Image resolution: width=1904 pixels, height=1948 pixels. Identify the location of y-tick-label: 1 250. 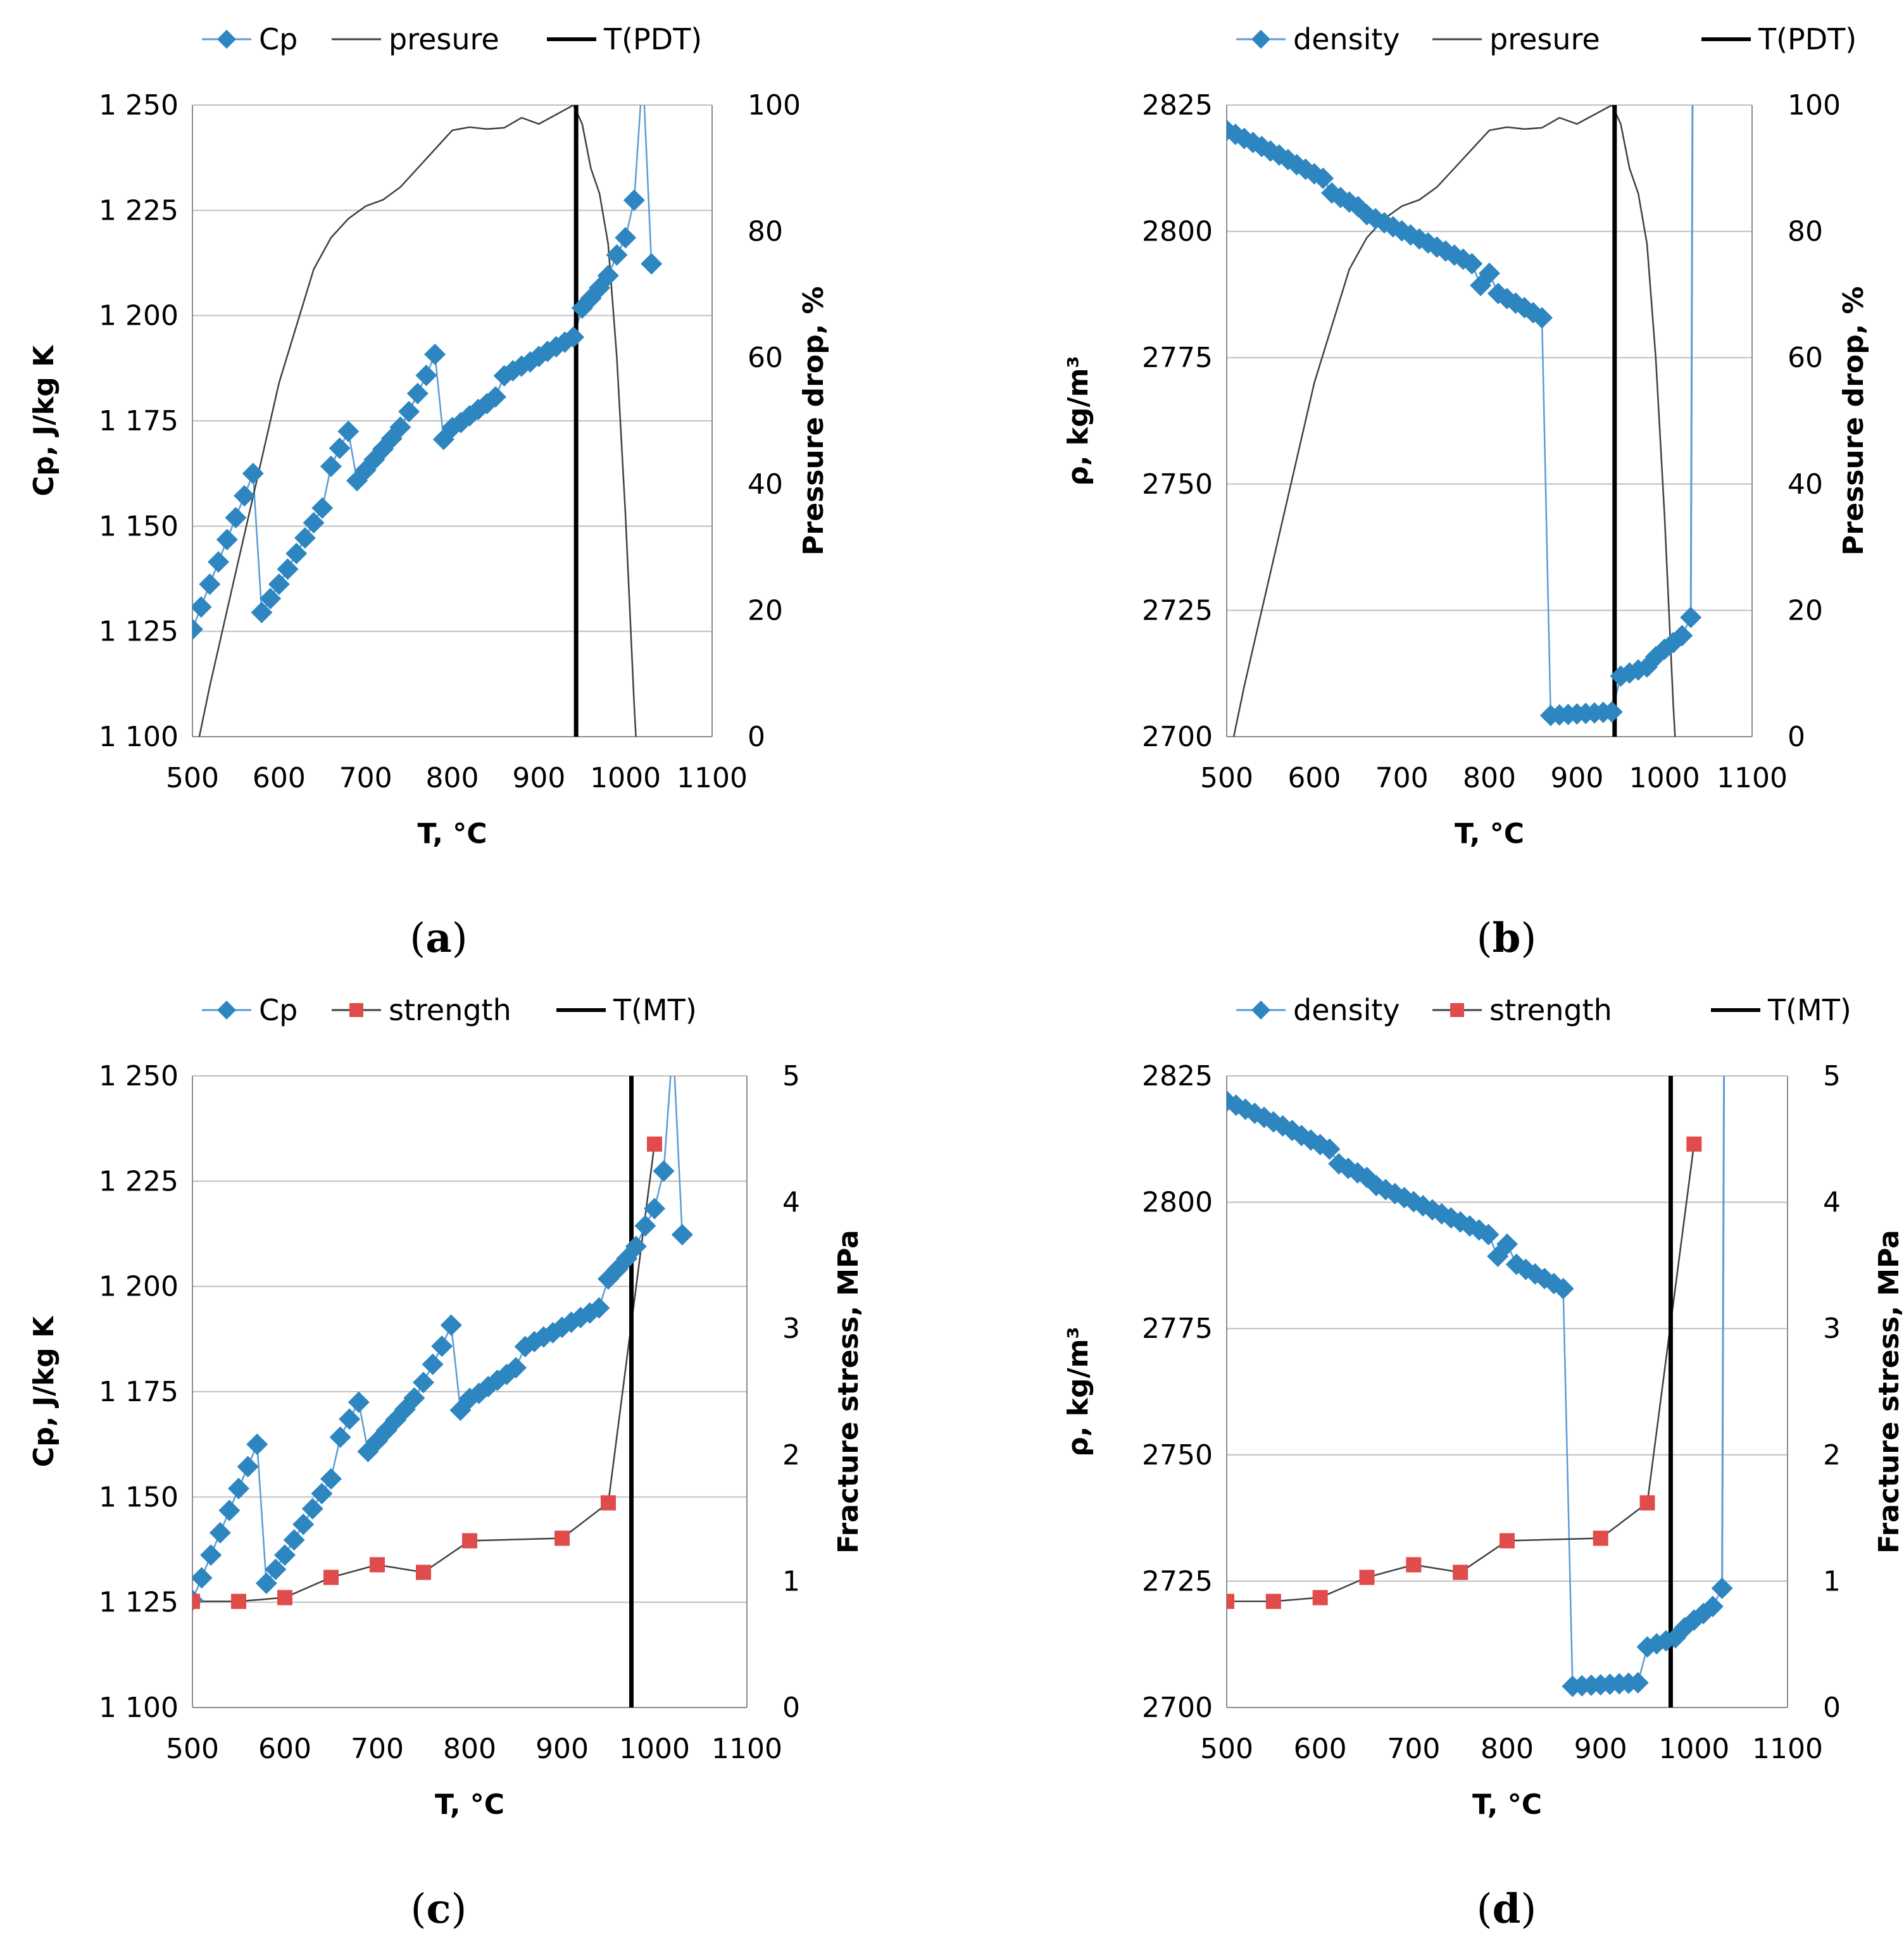
(138, 105).